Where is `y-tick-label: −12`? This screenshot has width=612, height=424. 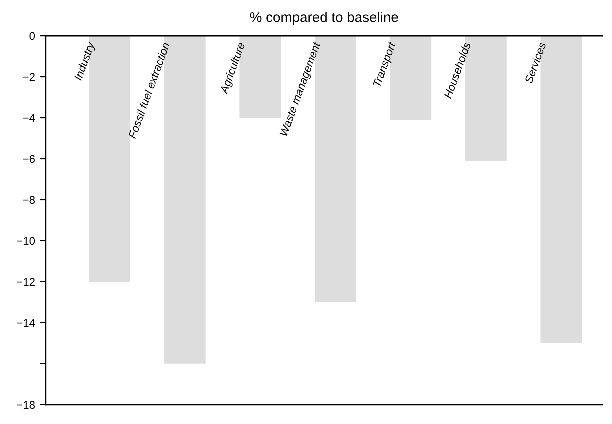
y-tick-label: −12 is located at coordinates (26, 282).